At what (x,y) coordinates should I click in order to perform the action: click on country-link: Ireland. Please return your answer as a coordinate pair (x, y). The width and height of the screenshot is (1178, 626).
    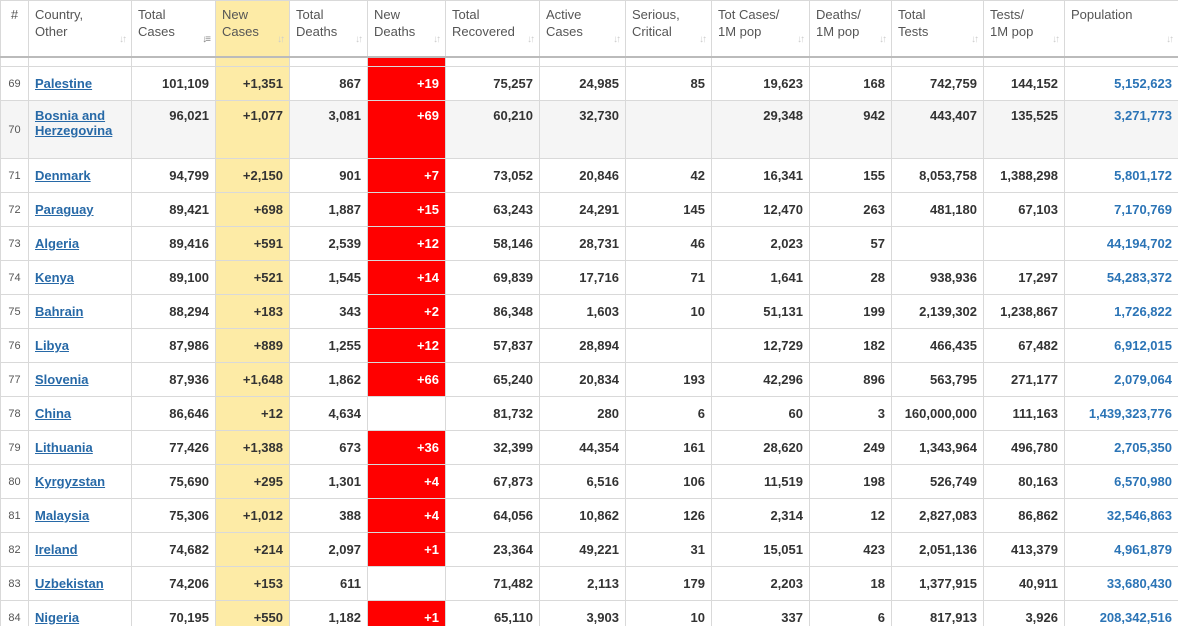
    Looking at the image, I should click on (56, 549).